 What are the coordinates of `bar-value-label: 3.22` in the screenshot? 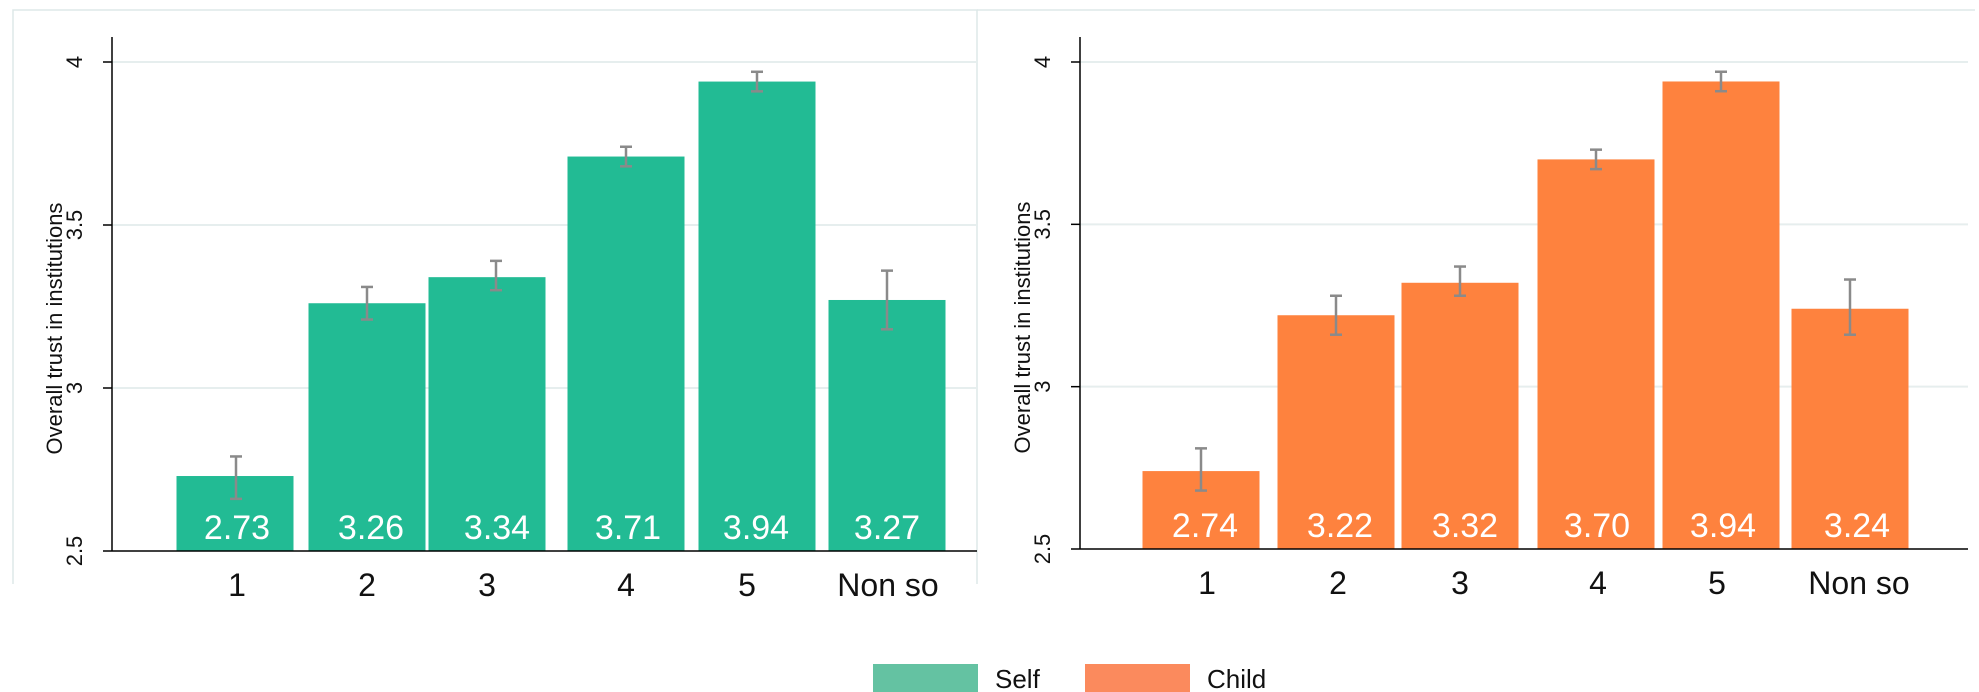 It's located at (1340, 526).